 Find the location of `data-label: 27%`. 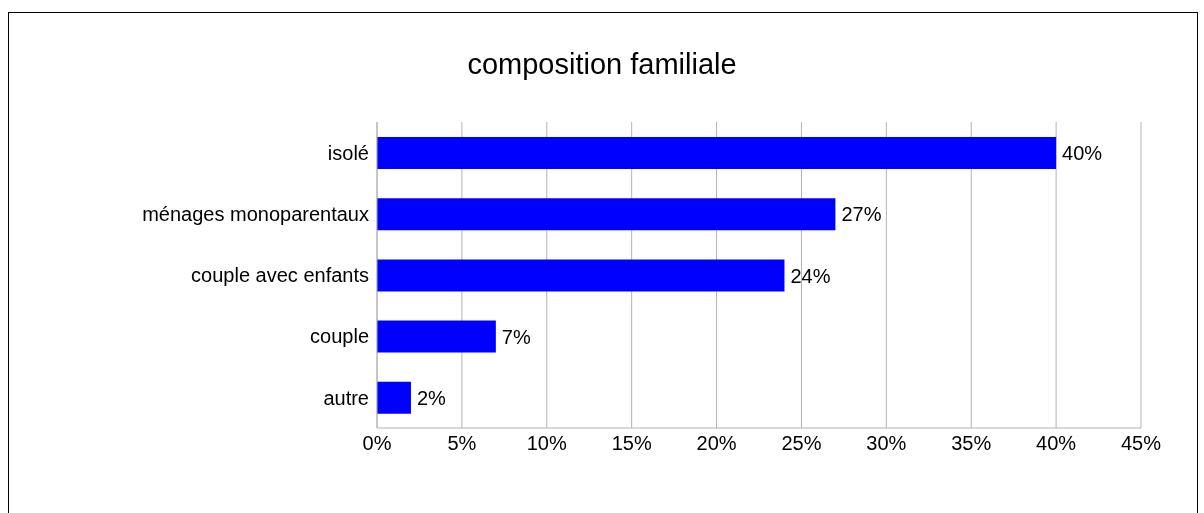

data-label: 27% is located at coordinates (861, 214).